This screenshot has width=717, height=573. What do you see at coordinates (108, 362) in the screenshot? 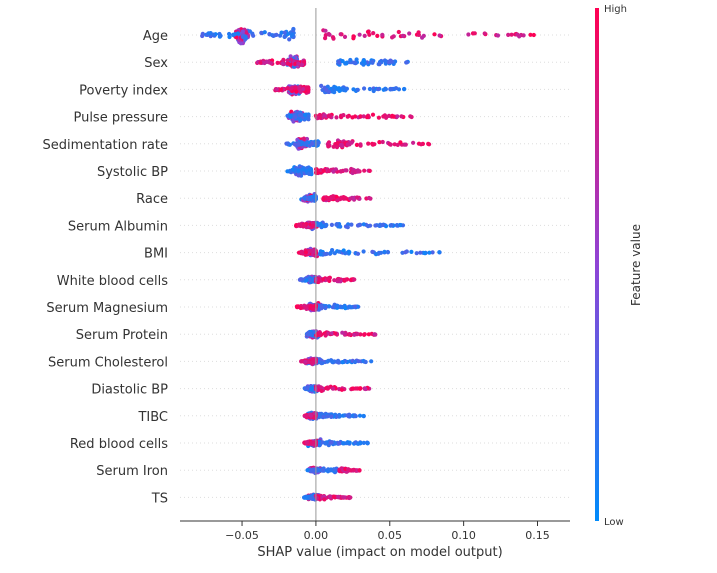
I see `feature-label: Serum Cholesterol` at bounding box center [108, 362].